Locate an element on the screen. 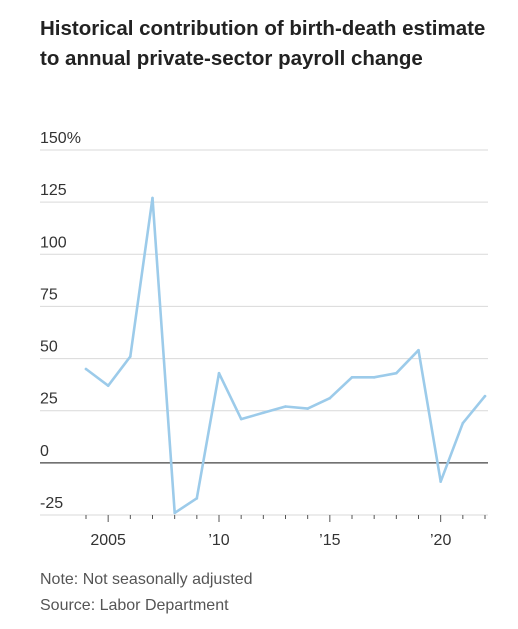 The image size is (518, 629). x-axis: 2005 ’10 ’15 ’20 is located at coordinates (285, 532).